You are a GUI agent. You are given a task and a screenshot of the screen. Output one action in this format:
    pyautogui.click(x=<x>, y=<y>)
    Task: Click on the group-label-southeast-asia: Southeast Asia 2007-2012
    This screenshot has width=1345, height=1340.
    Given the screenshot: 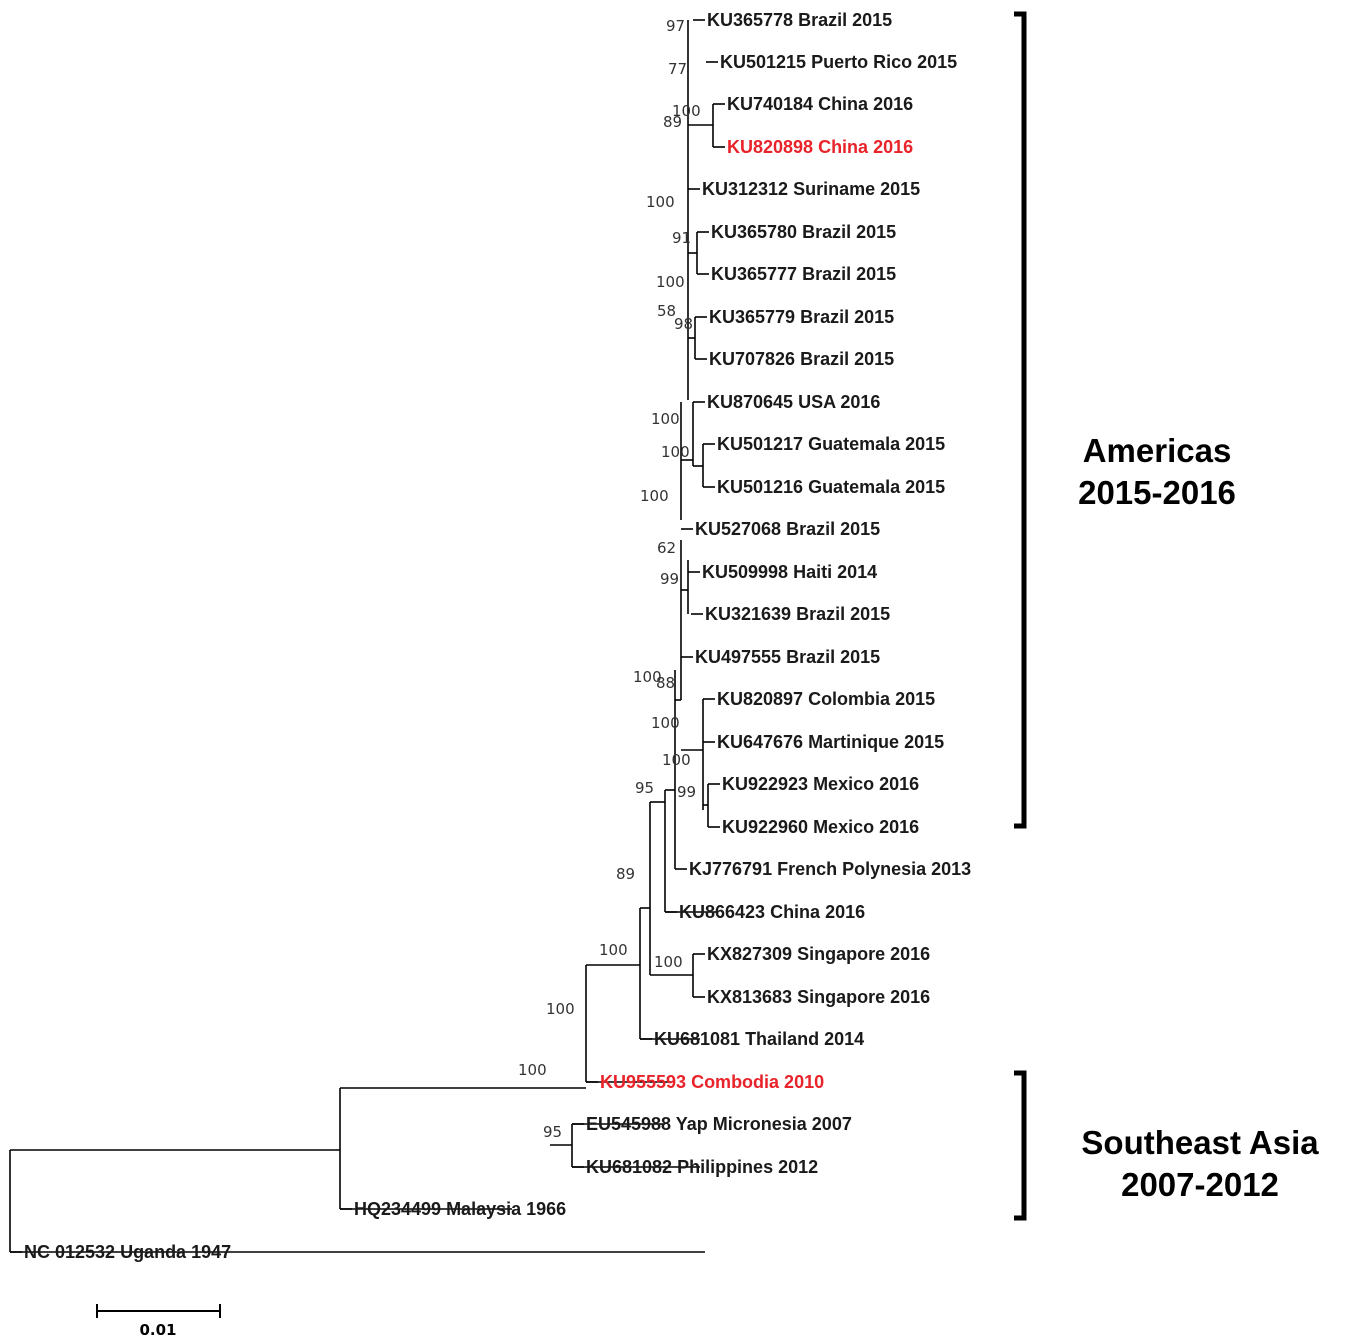 What is the action you would take?
    pyautogui.click(x=1199, y=1164)
    